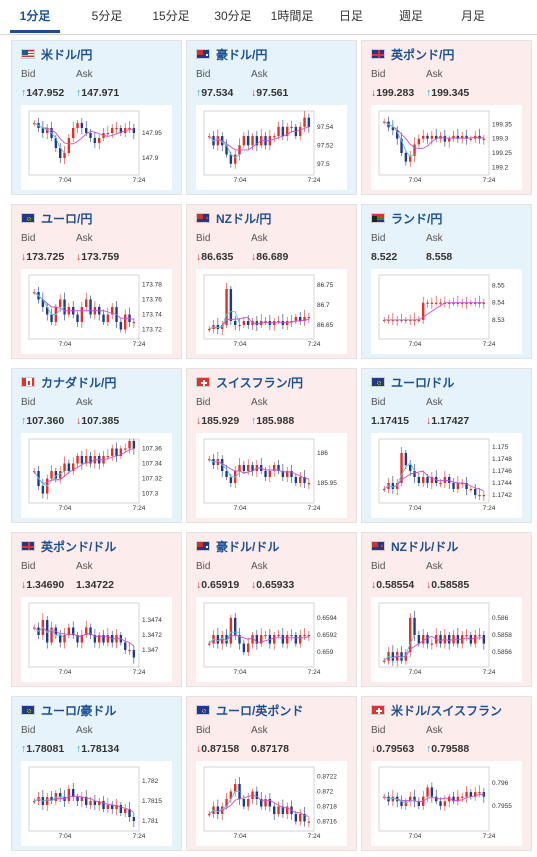 The height and width of the screenshot is (857, 537). Describe the element at coordinates (96, 147) in the screenshot. I see `mini-chart: 147.95 147.9 7:04 7:24` at that location.